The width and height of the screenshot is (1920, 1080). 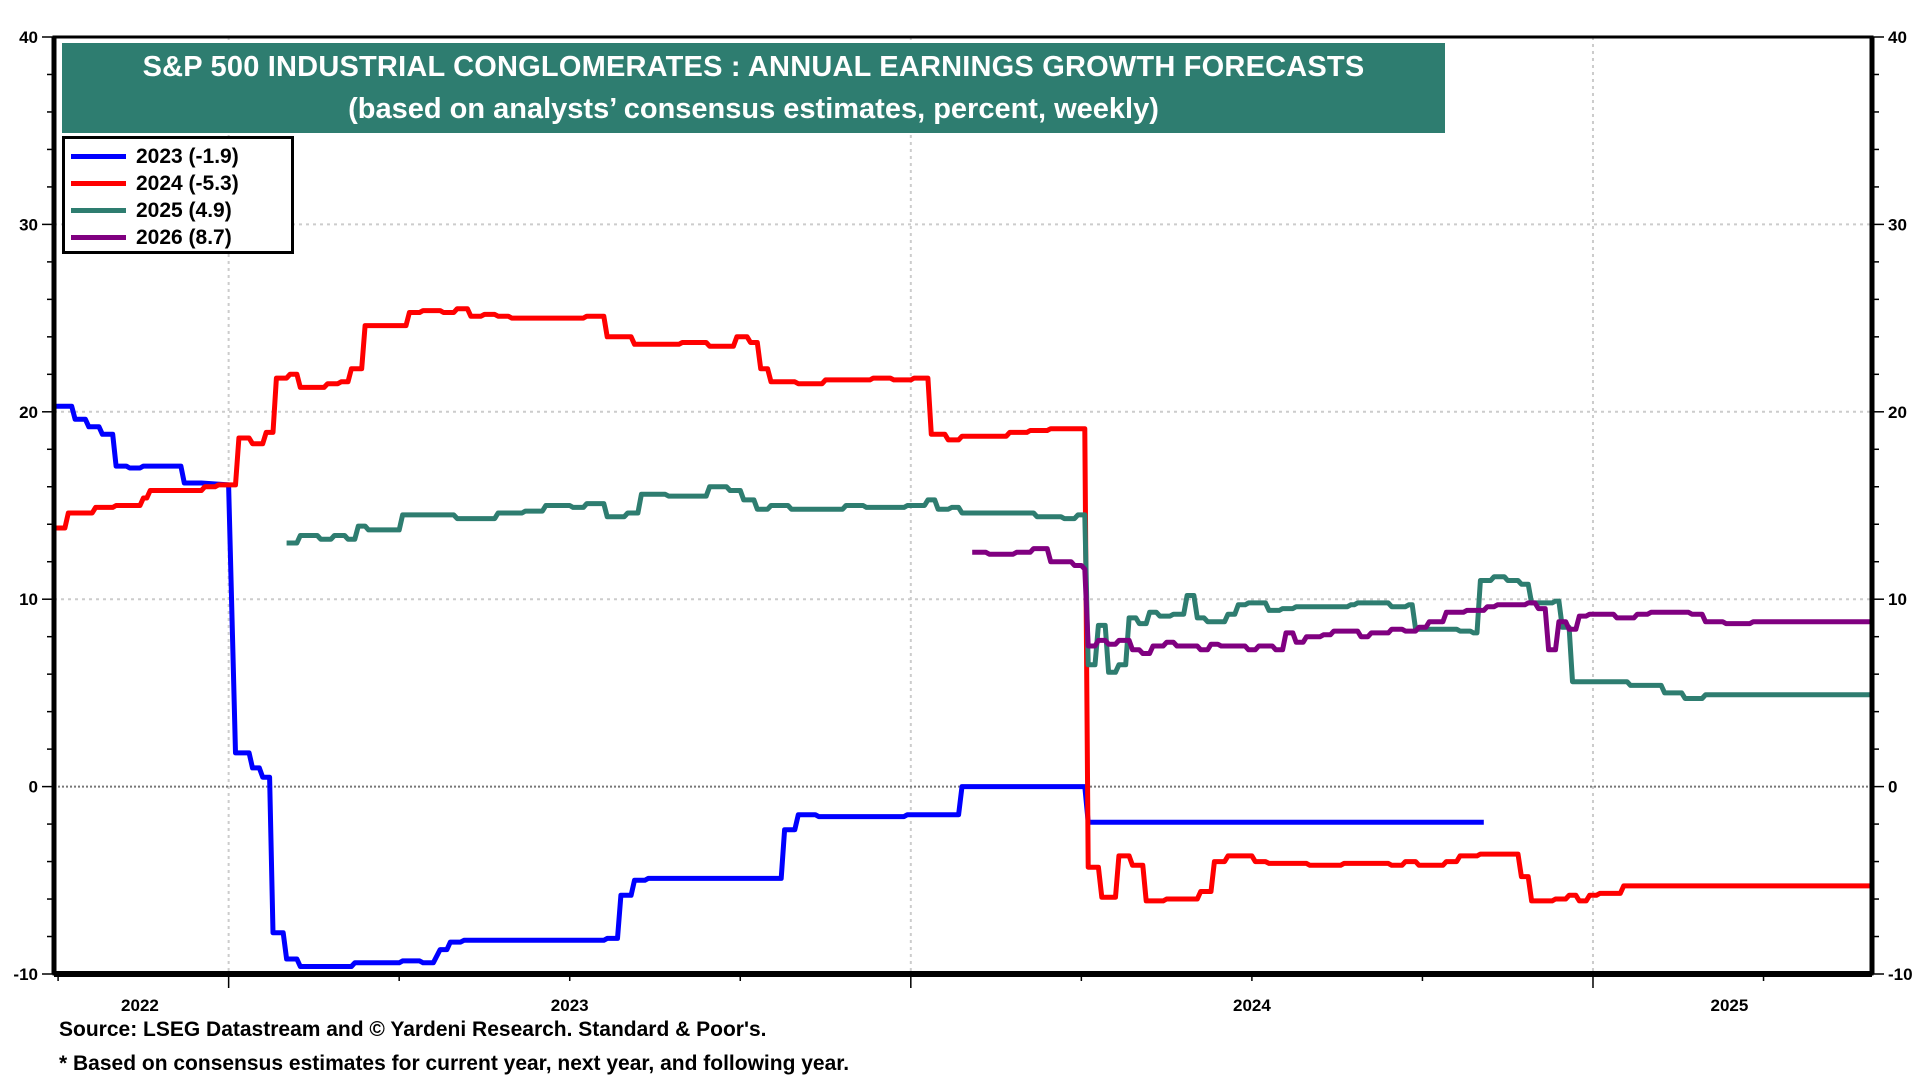 What do you see at coordinates (1892, 506) in the screenshot?
I see `y-axis-right: -10 0 10 20 30 40` at bounding box center [1892, 506].